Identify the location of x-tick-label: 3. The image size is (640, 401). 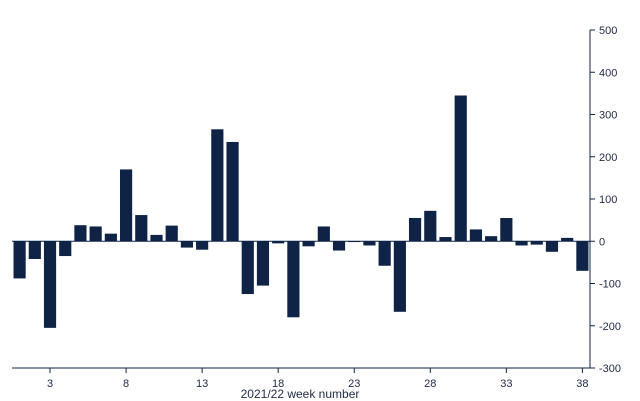
(50, 384).